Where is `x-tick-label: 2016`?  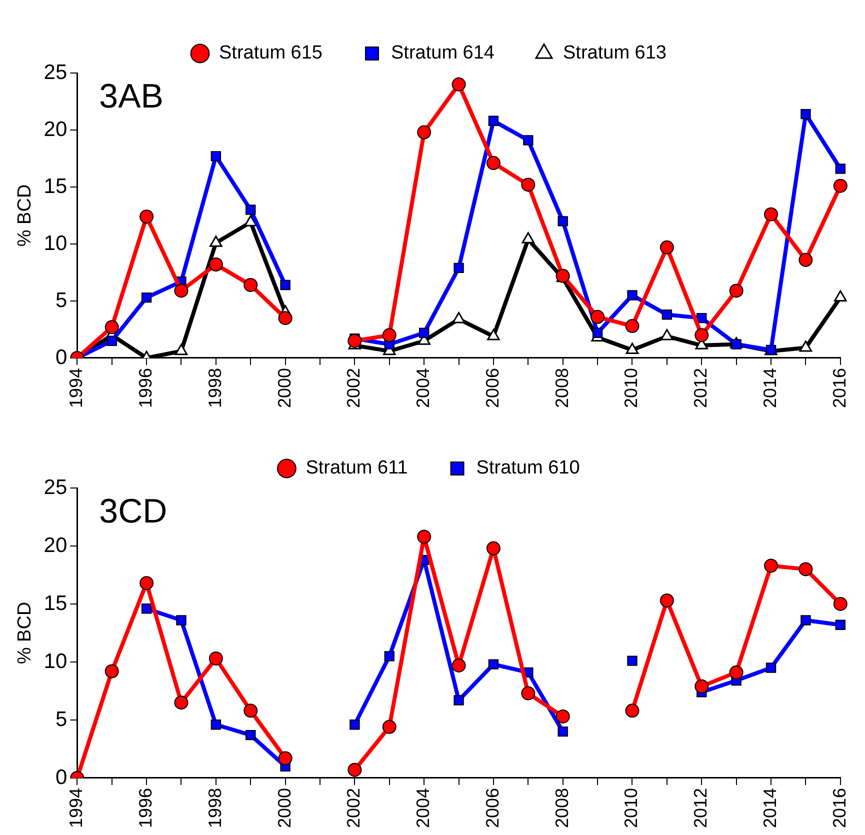 x-tick-label: 2016 is located at coordinates (839, 808).